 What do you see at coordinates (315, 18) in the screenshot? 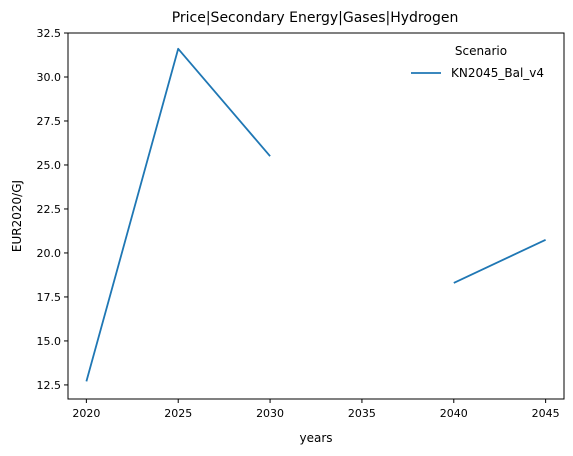
I see `chart-title: Price|Secondary Energy|Gases|Hydrogen` at bounding box center [315, 18].